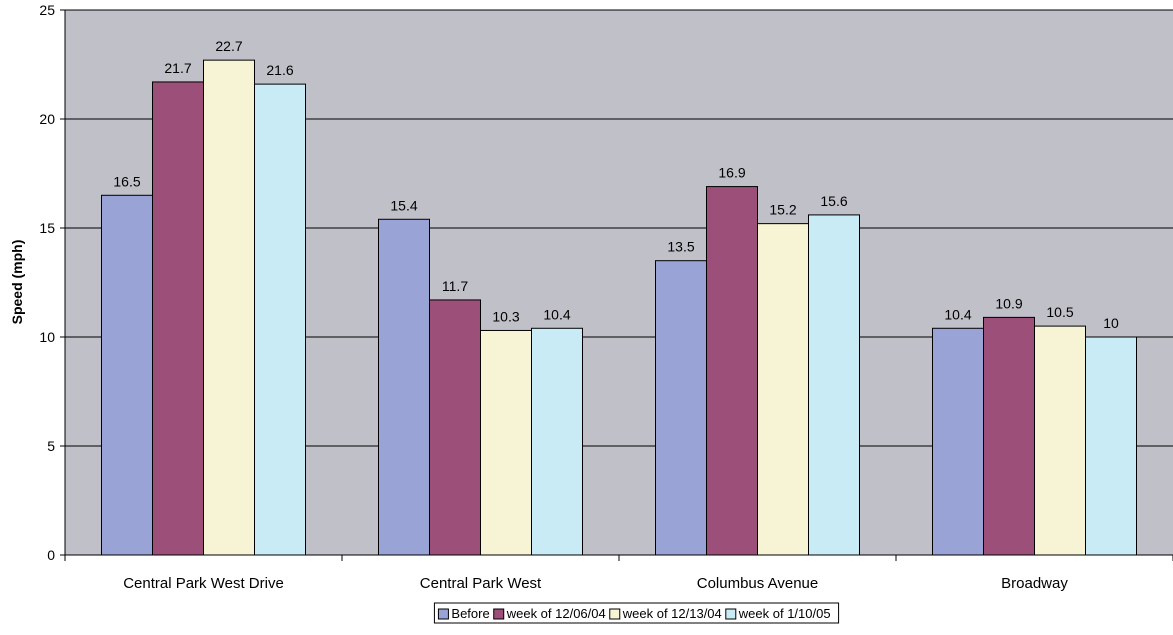  Describe the element at coordinates (1034, 583) in the screenshot. I see `x-category-label: Broadway` at that location.